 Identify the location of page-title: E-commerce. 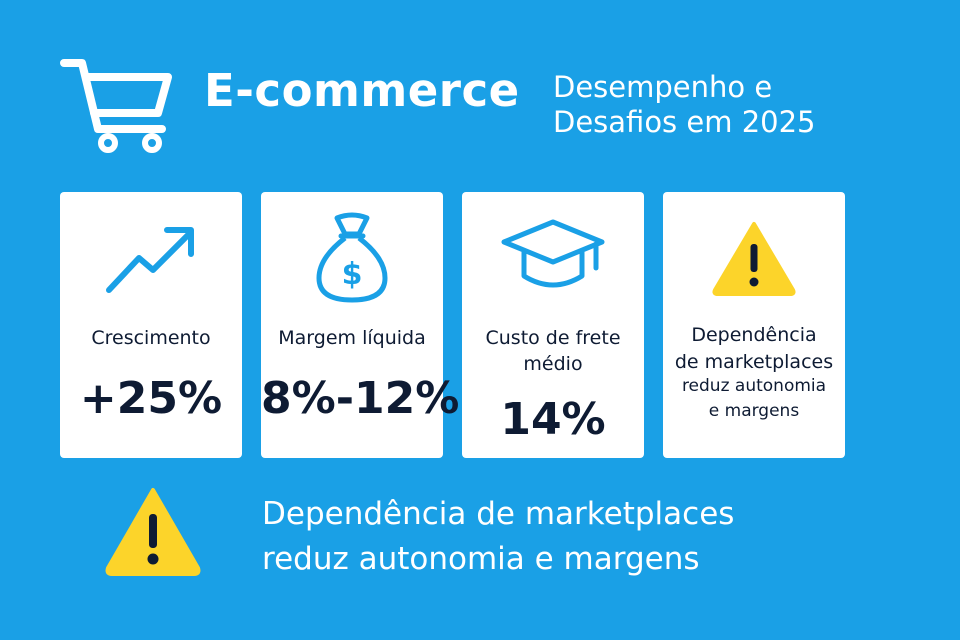
(362, 90).